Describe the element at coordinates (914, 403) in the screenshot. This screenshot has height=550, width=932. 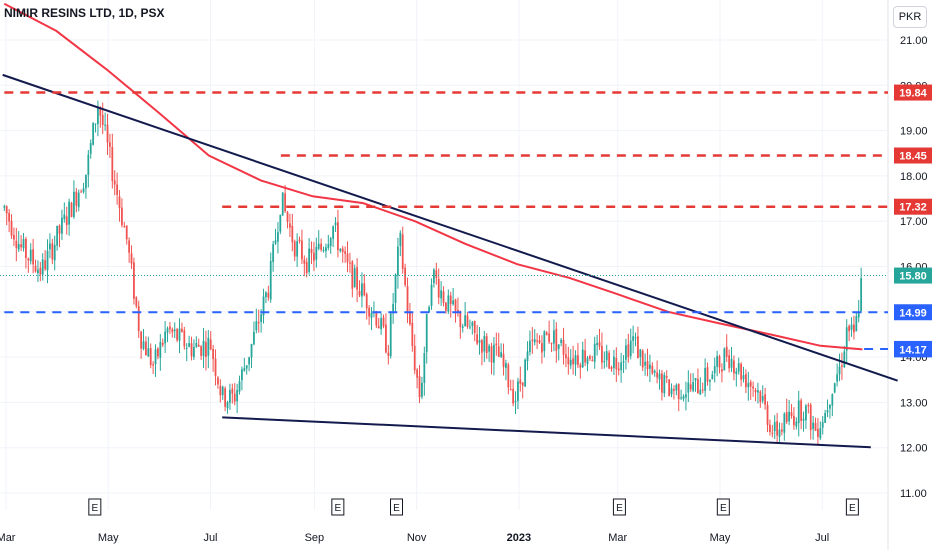
I see `y-tick-label: 13.00` at that location.